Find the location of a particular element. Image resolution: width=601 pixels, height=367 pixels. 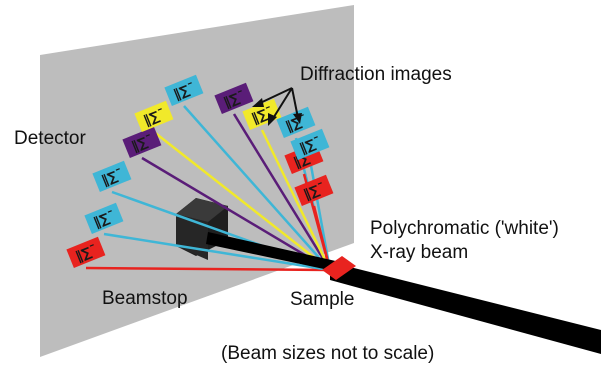

transmitted-beam is located at coordinates (273, 252).